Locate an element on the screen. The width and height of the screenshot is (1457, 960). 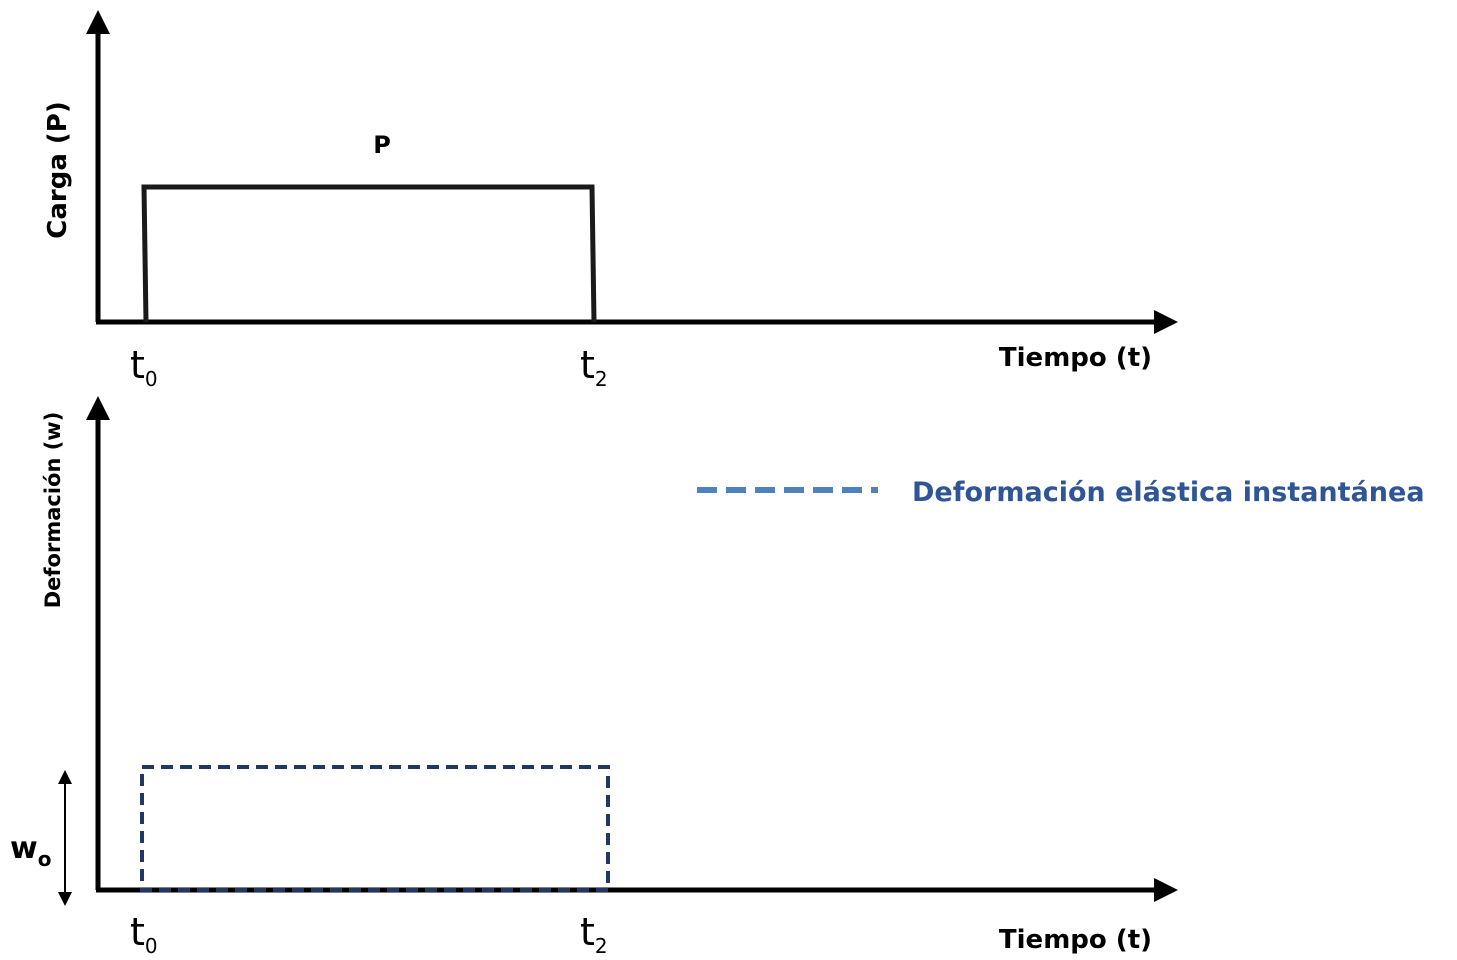
load-tick-t2-base: t is located at coordinates (587, 365).